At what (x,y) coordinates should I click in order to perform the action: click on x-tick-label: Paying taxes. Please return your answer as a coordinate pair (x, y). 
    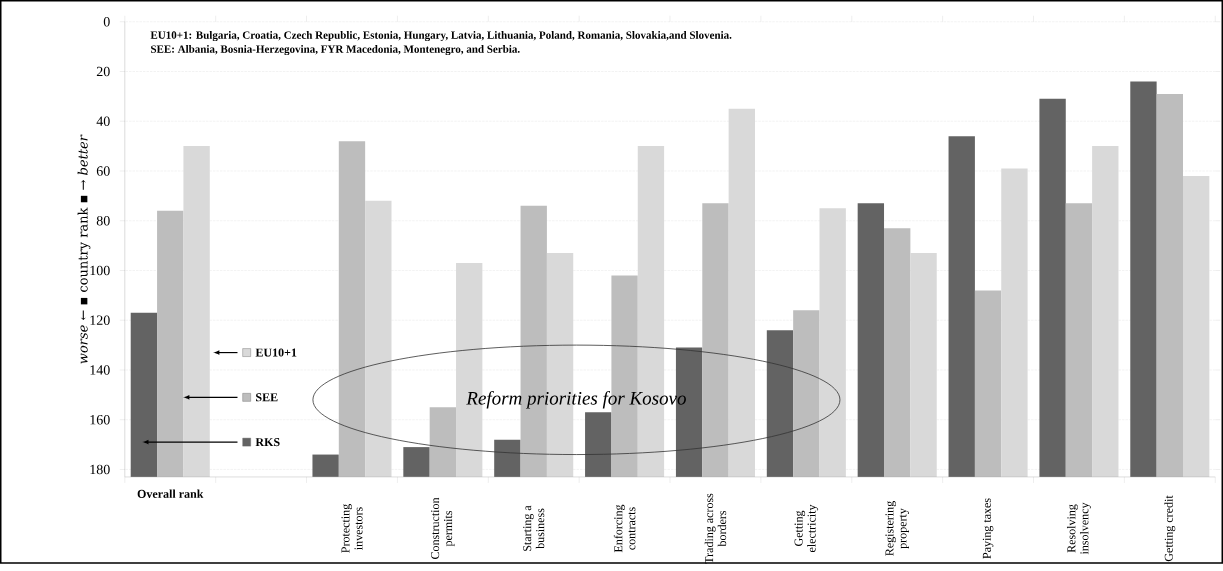
    Looking at the image, I should click on (988, 528).